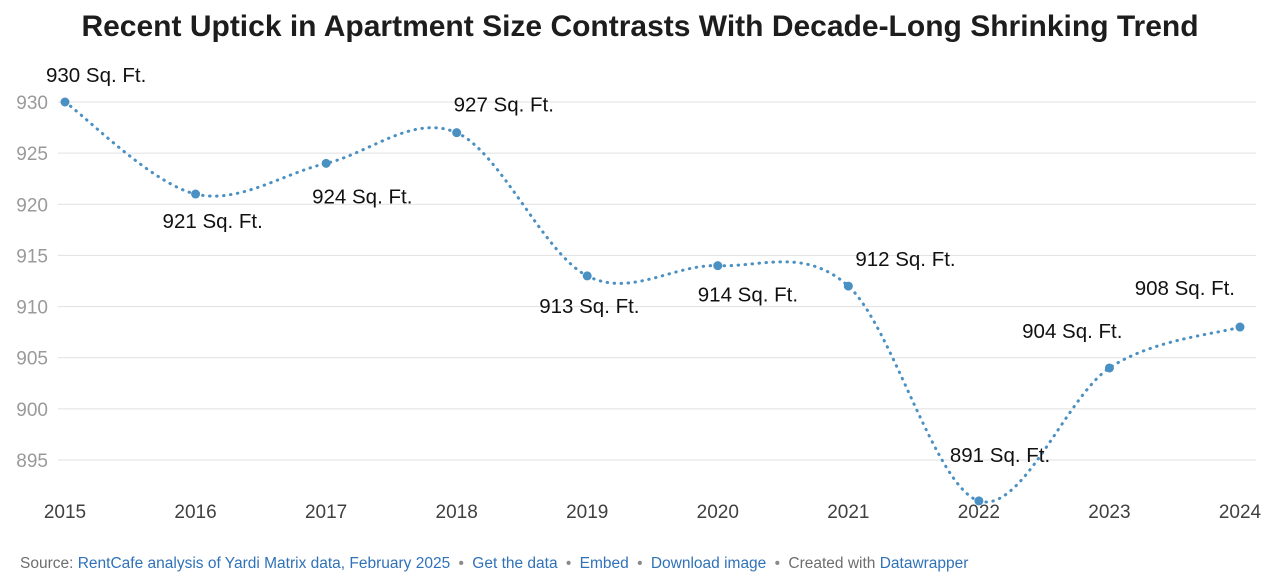 This screenshot has width=1280, height=577. I want to click on point-marker-2023, so click(1109, 368).